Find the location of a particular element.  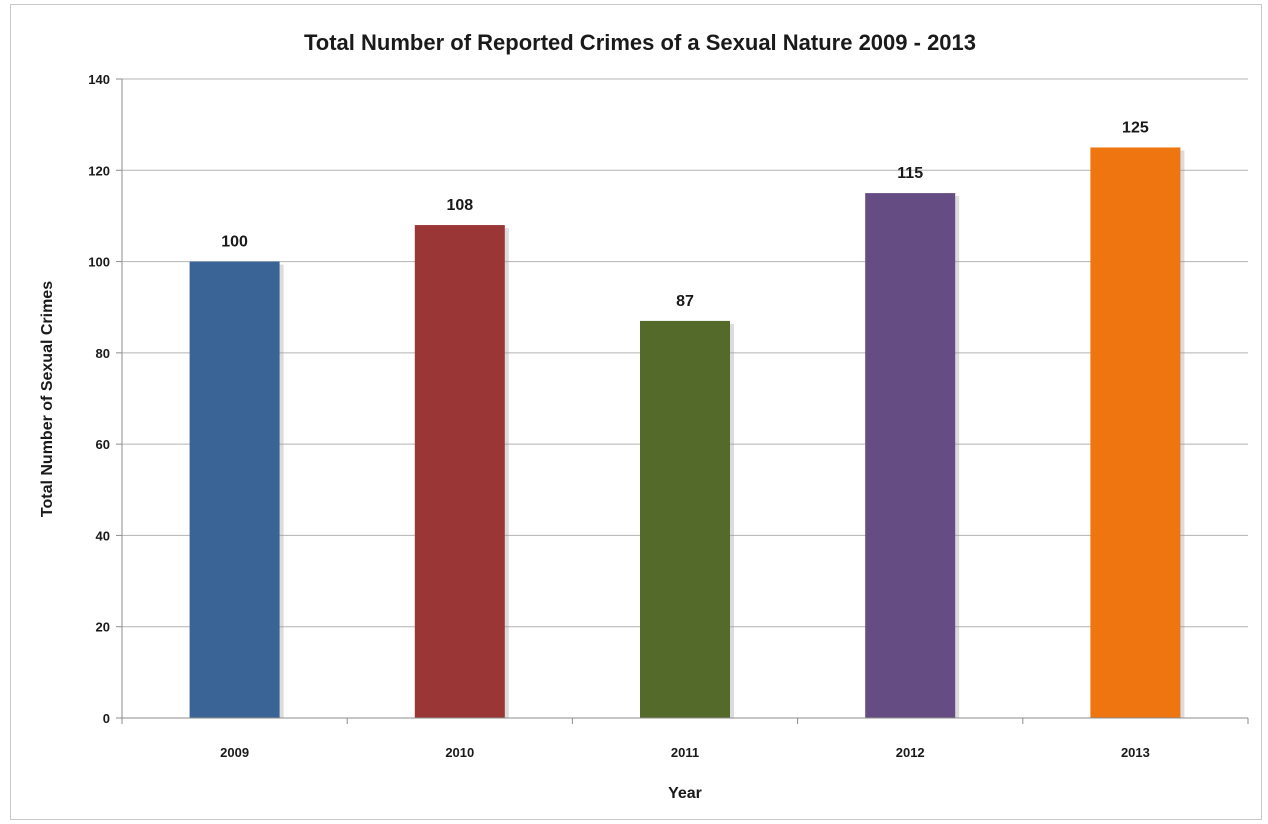

y-tick-label: 60 is located at coordinates (103, 444).